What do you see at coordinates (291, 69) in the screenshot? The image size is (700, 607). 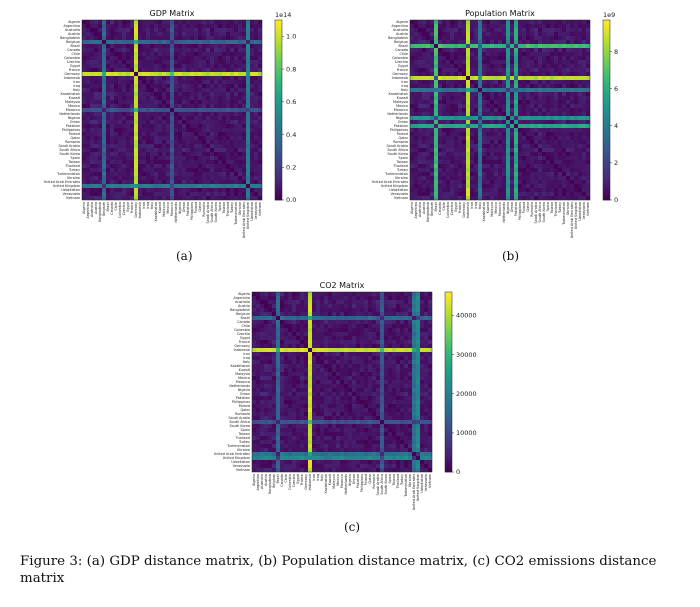 I see `colorbar-tick-label: 0.8` at bounding box center [291, 69].